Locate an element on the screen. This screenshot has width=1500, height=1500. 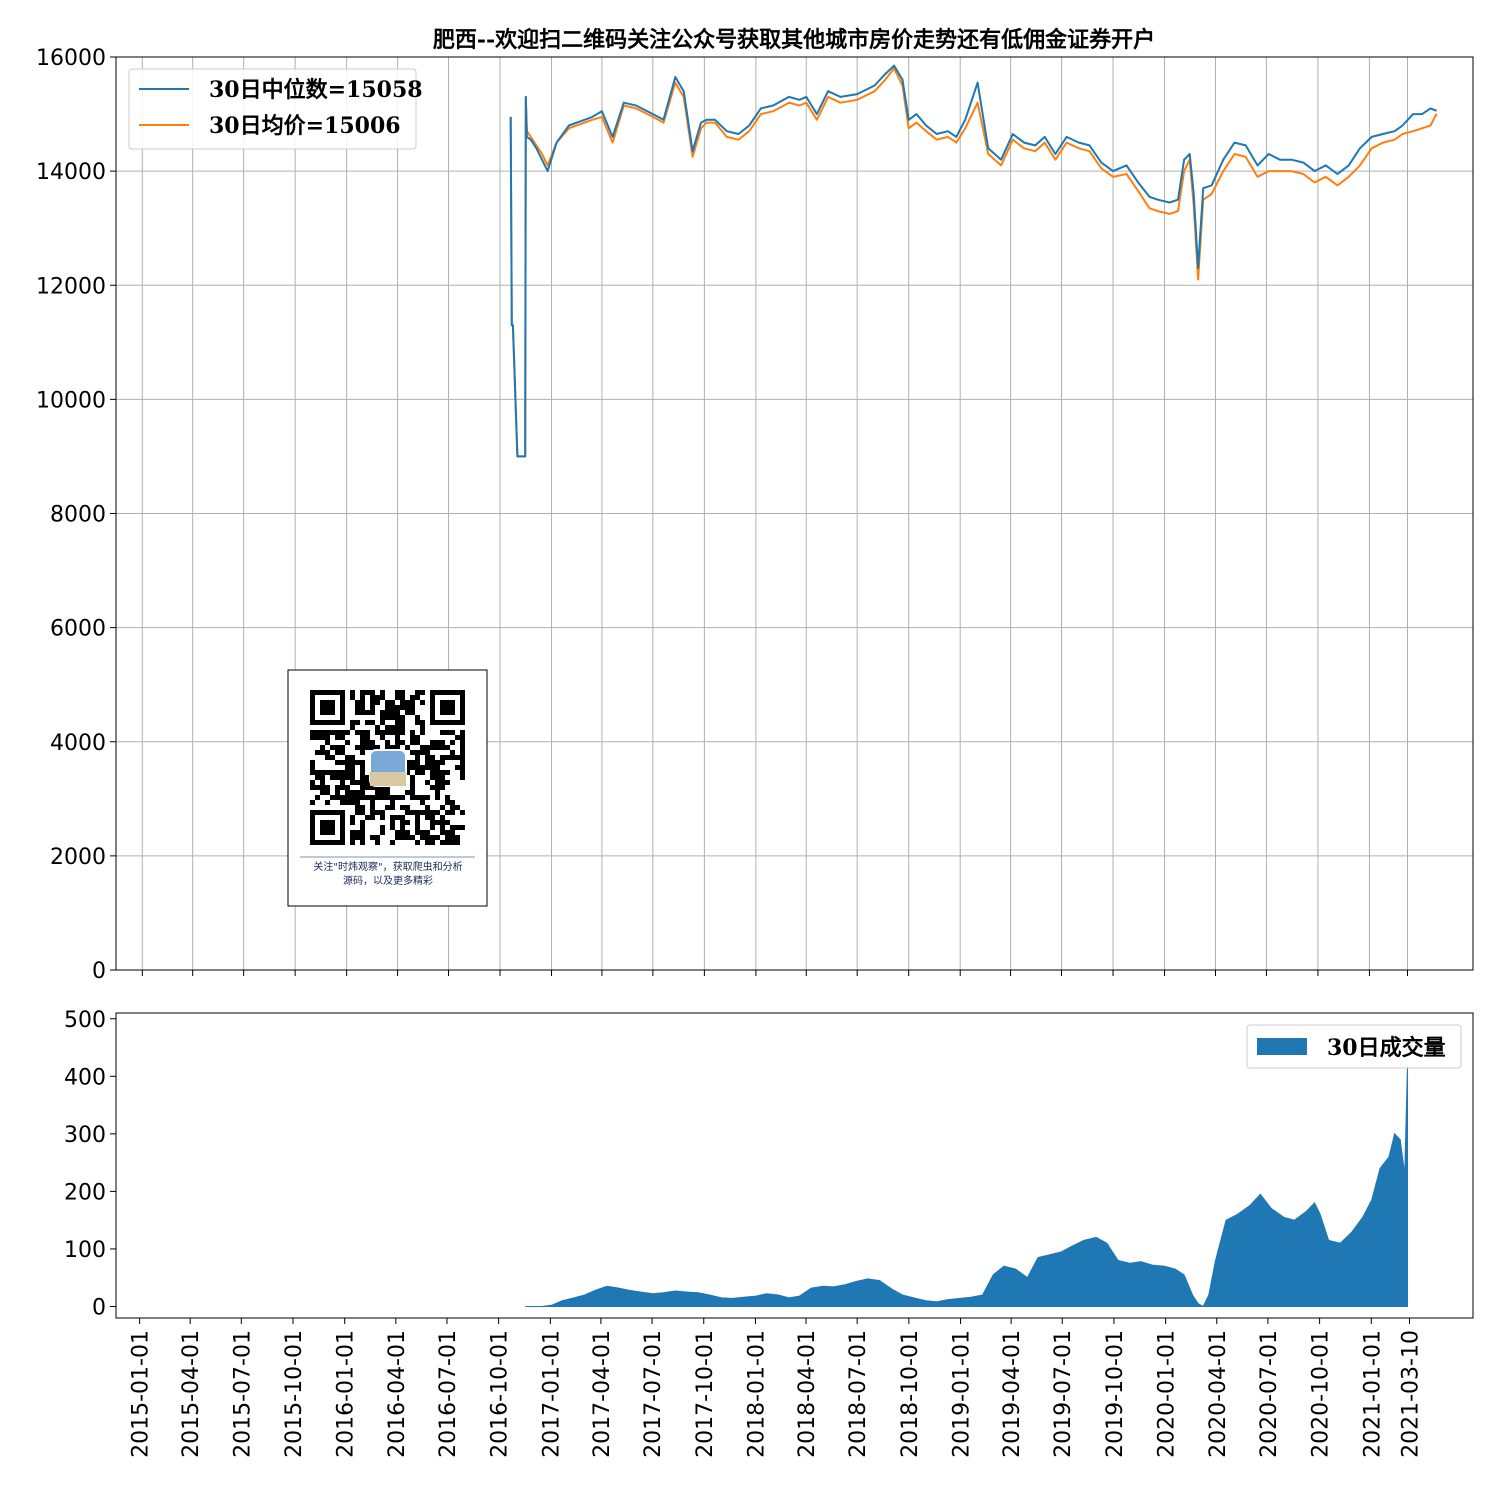
bottom-x-tick-label: 2015-04-01 is located at coordinates (191, 1394).